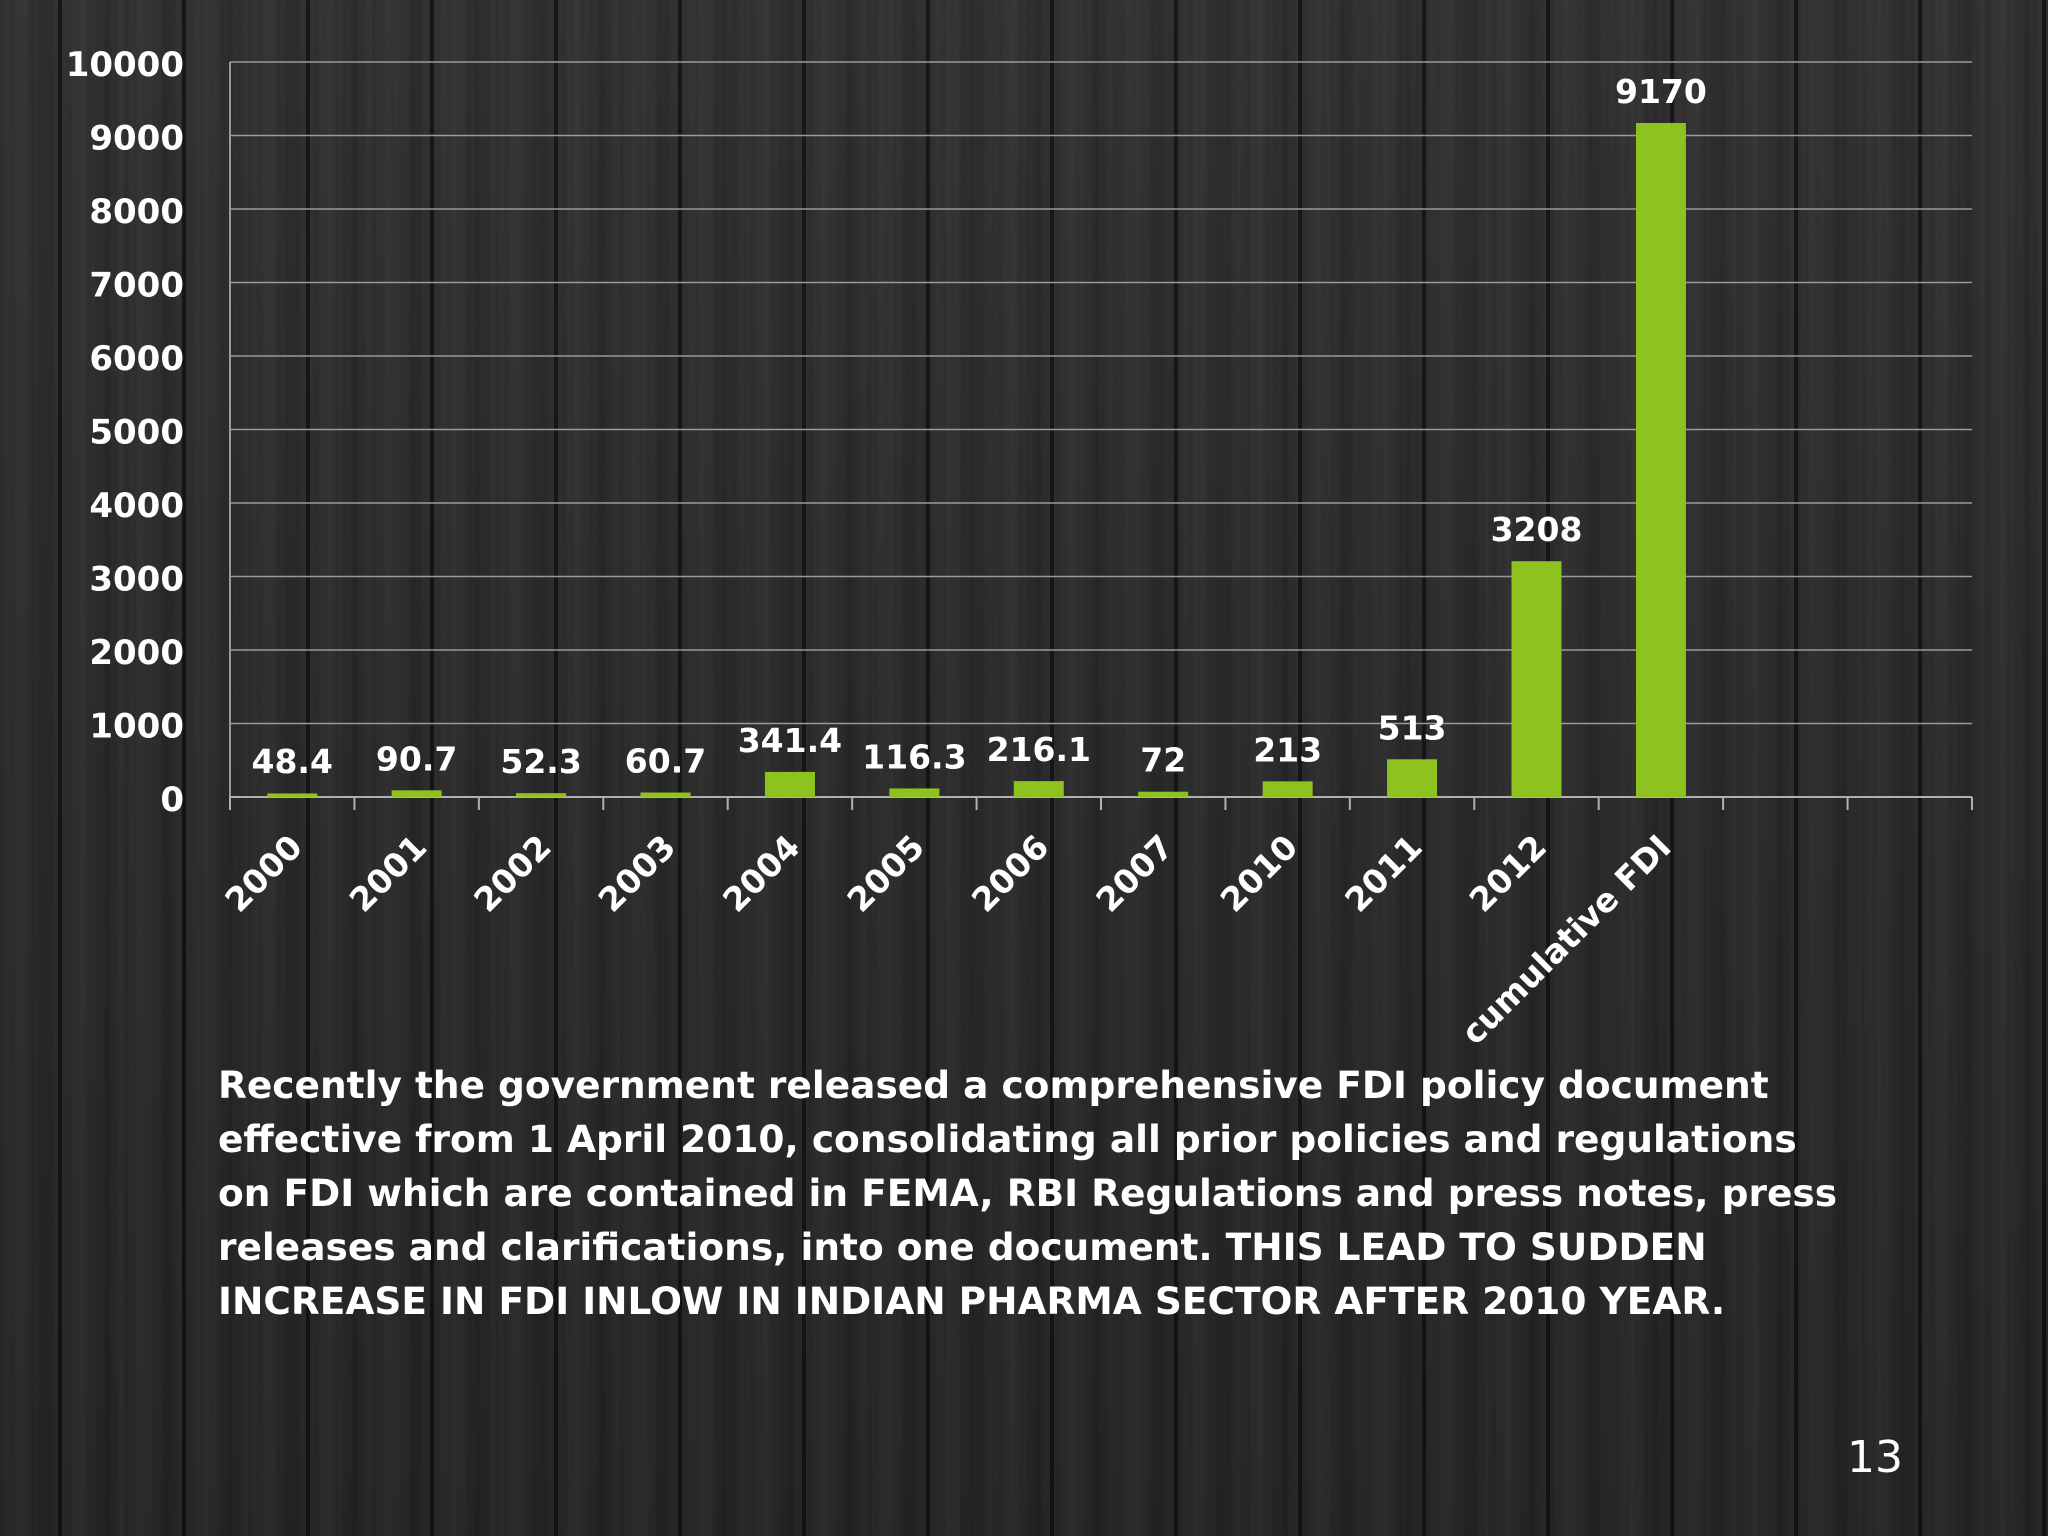 This screenshot has width=2048, height=1536. I want to click on x-tick-label: 2004, so click(761, 873).